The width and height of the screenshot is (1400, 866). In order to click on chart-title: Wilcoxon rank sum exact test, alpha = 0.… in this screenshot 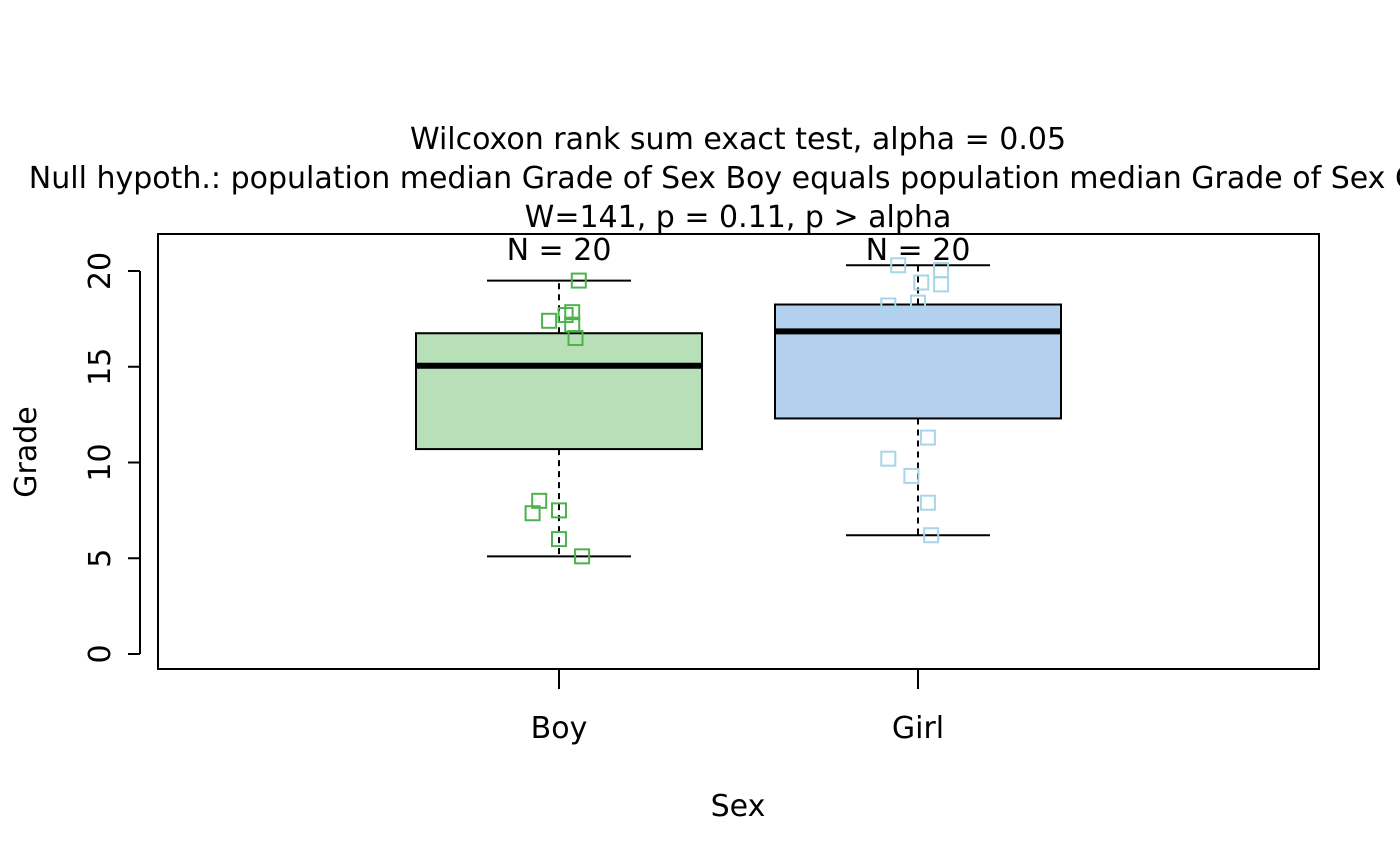, I will do `click(714, 178)`.